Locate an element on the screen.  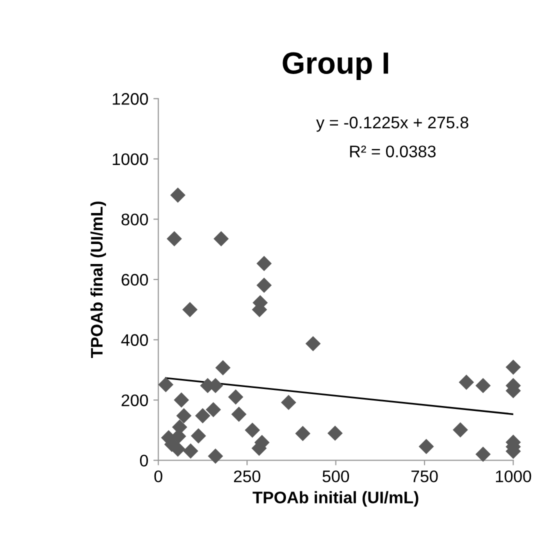
y-axis-title: TPOAb final (UI/mL) is located at coordinates (98, 280).